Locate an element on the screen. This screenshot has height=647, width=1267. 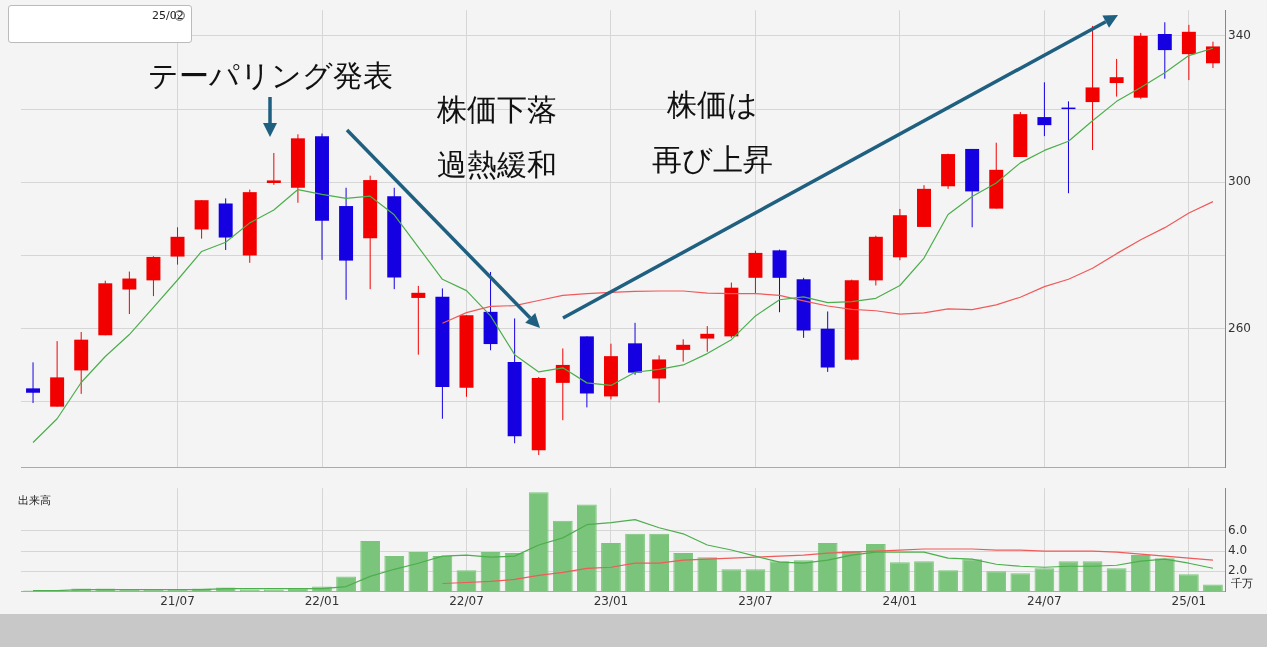
annotation: 株価は is located at coordinates (712, 105).